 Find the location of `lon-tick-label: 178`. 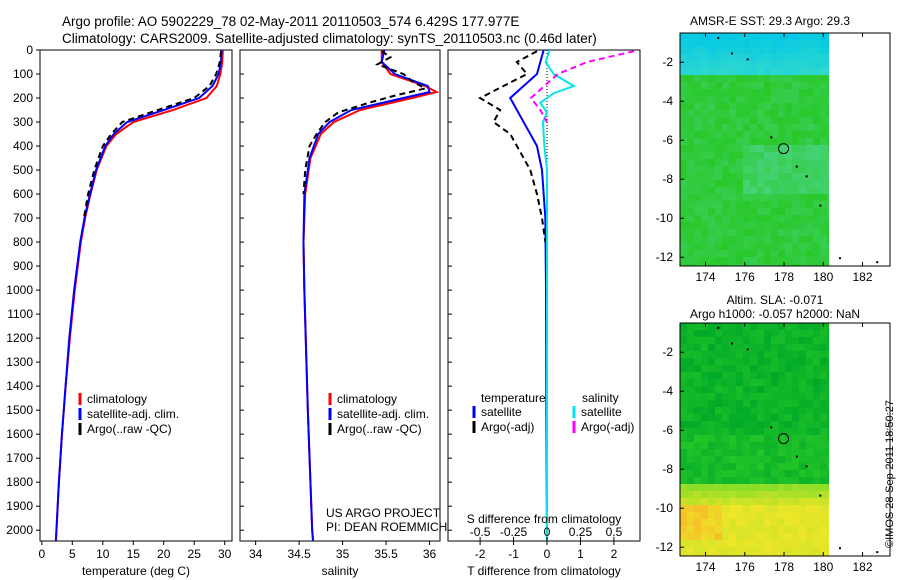

lon-tick-label: 178 is located at coordinates (784, 277).